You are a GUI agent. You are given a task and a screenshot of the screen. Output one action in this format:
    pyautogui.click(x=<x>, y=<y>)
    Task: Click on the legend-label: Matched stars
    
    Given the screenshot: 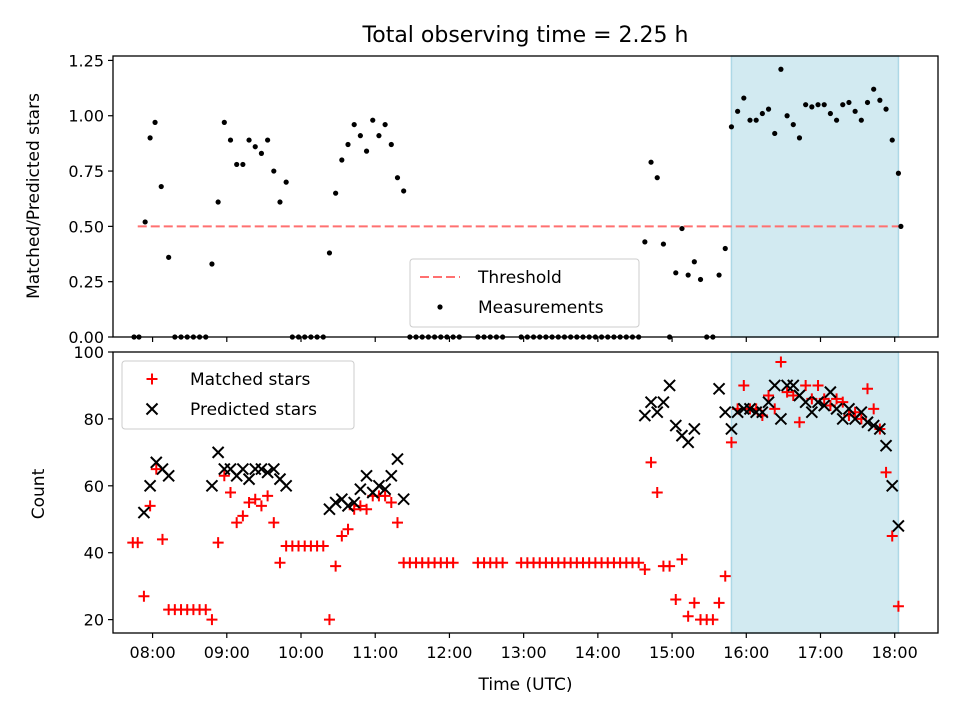 What is the action you would take?
    pyautogui.click(x=250, y=380)
    